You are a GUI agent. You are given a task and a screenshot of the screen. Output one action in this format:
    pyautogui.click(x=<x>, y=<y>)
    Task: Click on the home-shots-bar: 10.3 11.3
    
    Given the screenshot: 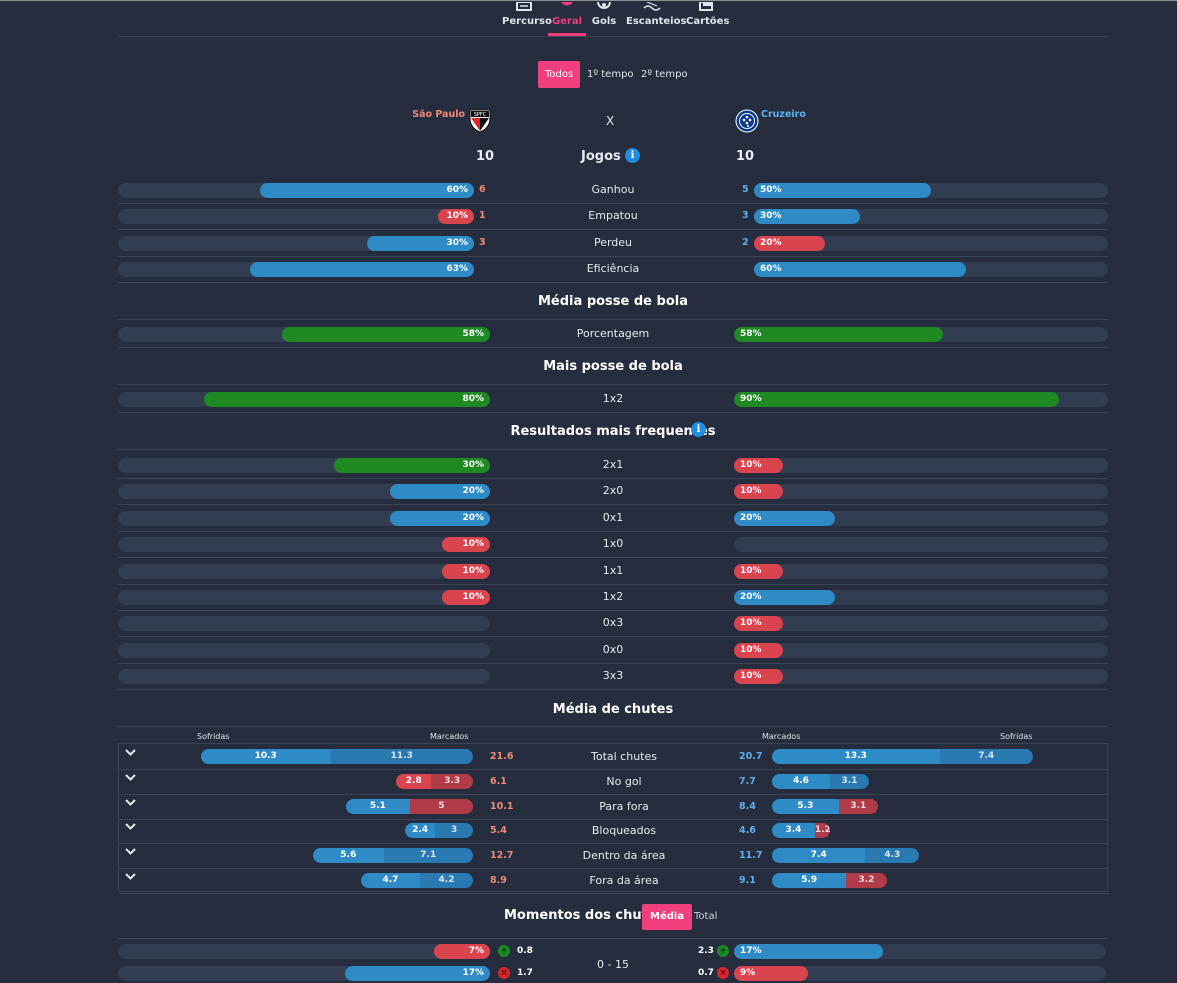 What is the action you would take?
    pyautogui.click(x=336, y=756)
    